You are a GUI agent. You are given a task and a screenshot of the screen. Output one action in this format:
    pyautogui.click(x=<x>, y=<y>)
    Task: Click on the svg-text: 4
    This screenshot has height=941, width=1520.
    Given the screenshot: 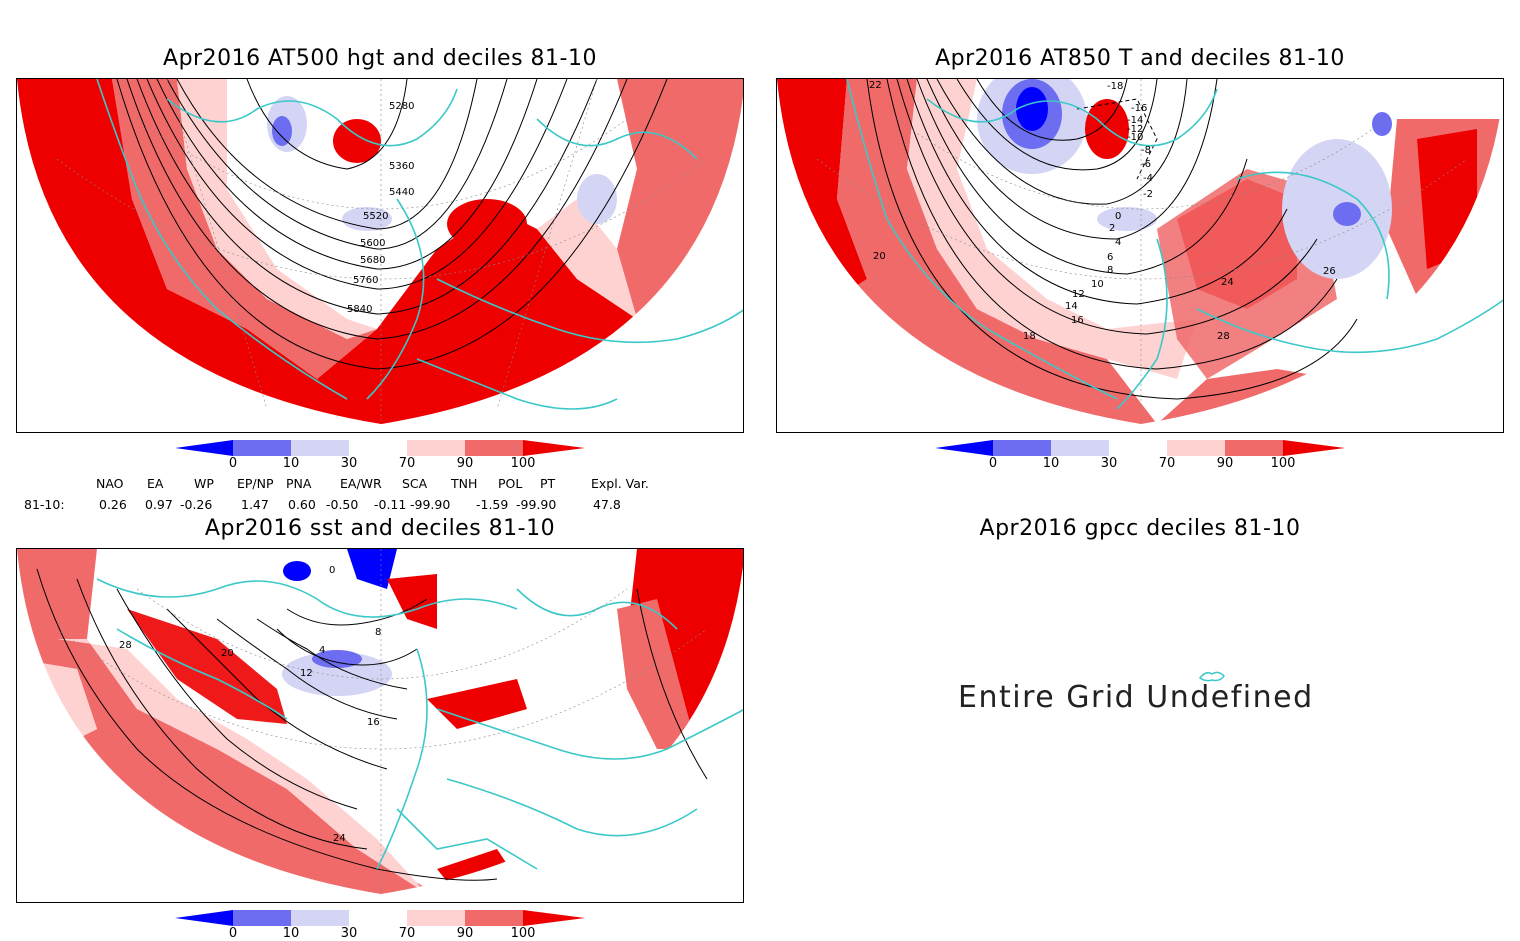 What is the action you would take?
    pyautogui.click(x=322, y=650)
    